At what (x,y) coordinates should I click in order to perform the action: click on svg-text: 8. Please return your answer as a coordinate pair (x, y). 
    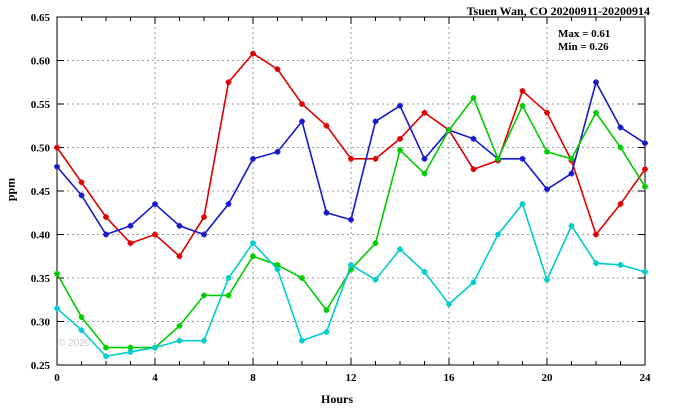
    Looking at the image, I should click on (253, 378).